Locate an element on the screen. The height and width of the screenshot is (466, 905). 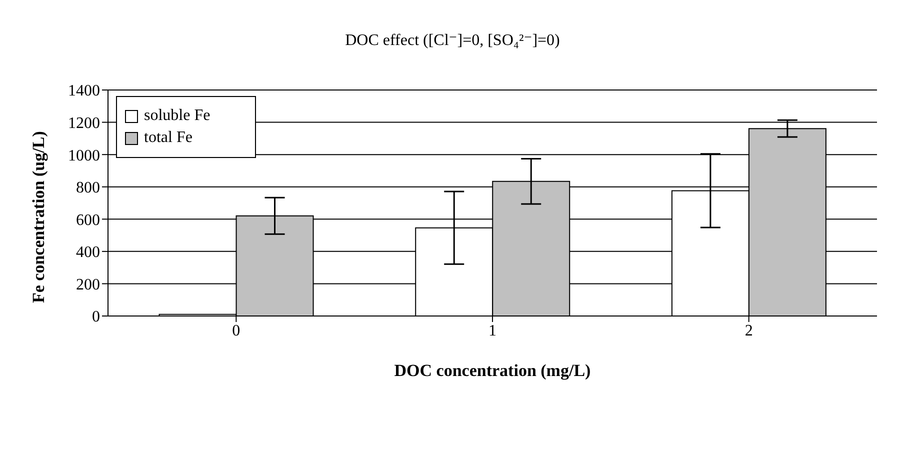
y-tick-label: 1000 is located at coordinates (84, 155).